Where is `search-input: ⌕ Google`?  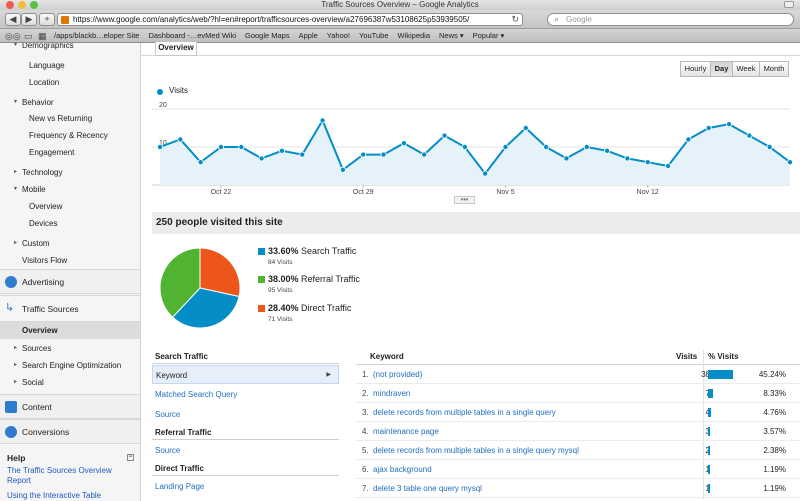
search-input: ⌕ Google is located at coordinates (670, 19).